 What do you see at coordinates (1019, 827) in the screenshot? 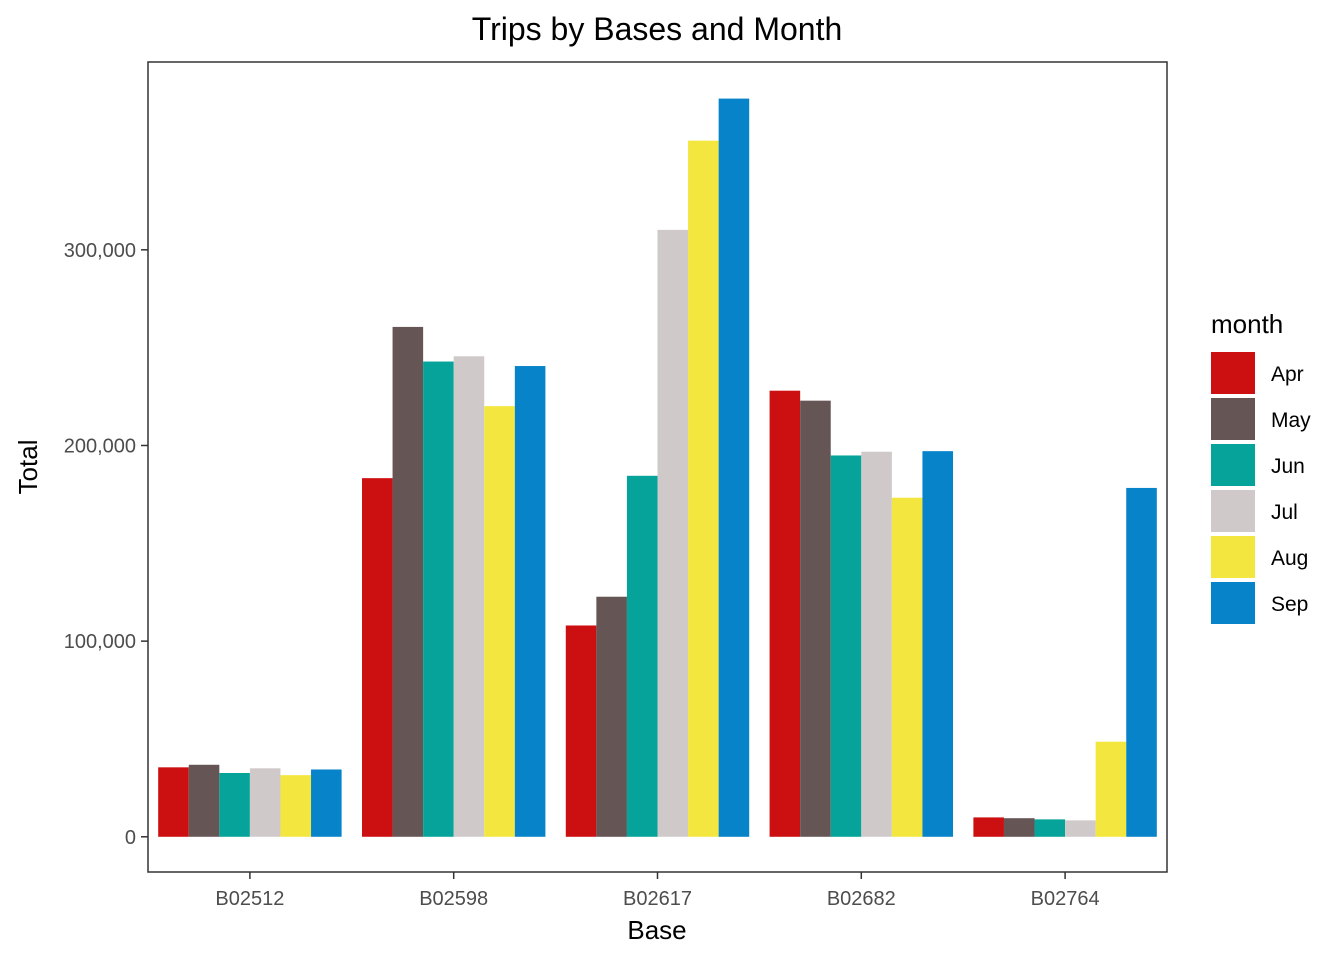
I see `bar-B02764-may` at bounding box center [1019, 827].